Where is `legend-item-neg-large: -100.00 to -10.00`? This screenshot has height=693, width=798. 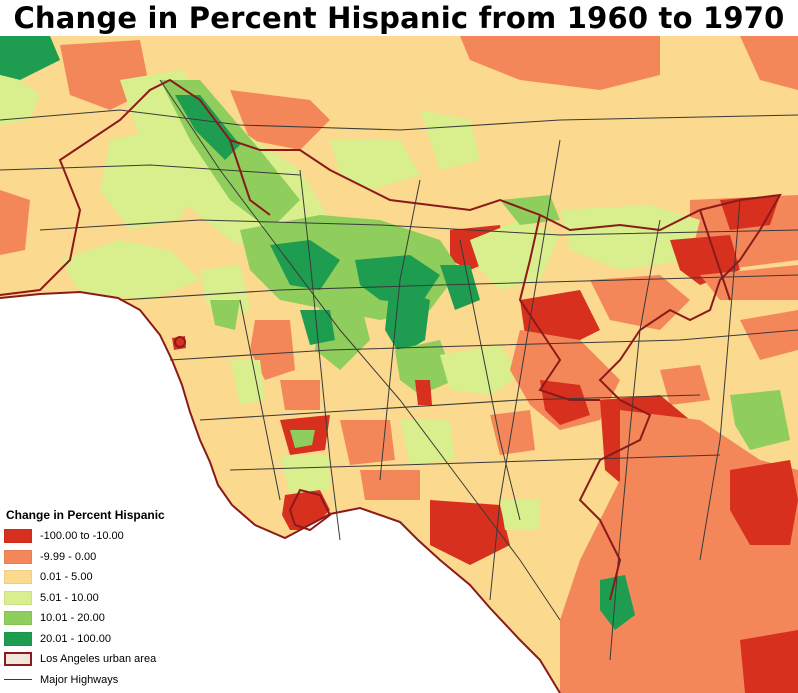
legend-item-neg-large: -100.00 to -10.00 is located at coordinates (109, 536).